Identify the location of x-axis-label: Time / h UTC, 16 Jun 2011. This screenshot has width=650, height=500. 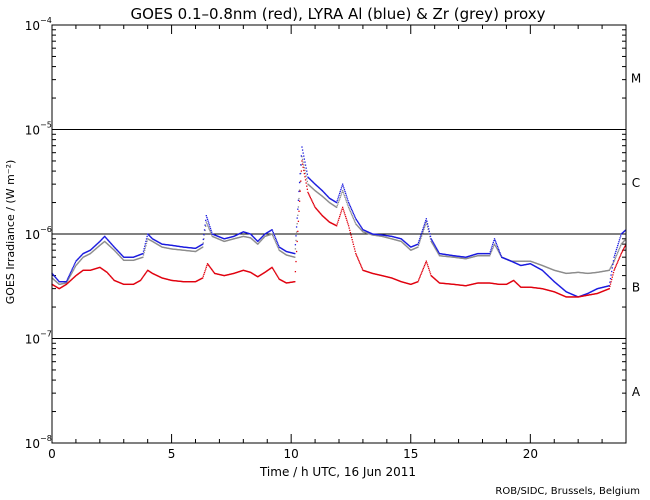
(337, 472).